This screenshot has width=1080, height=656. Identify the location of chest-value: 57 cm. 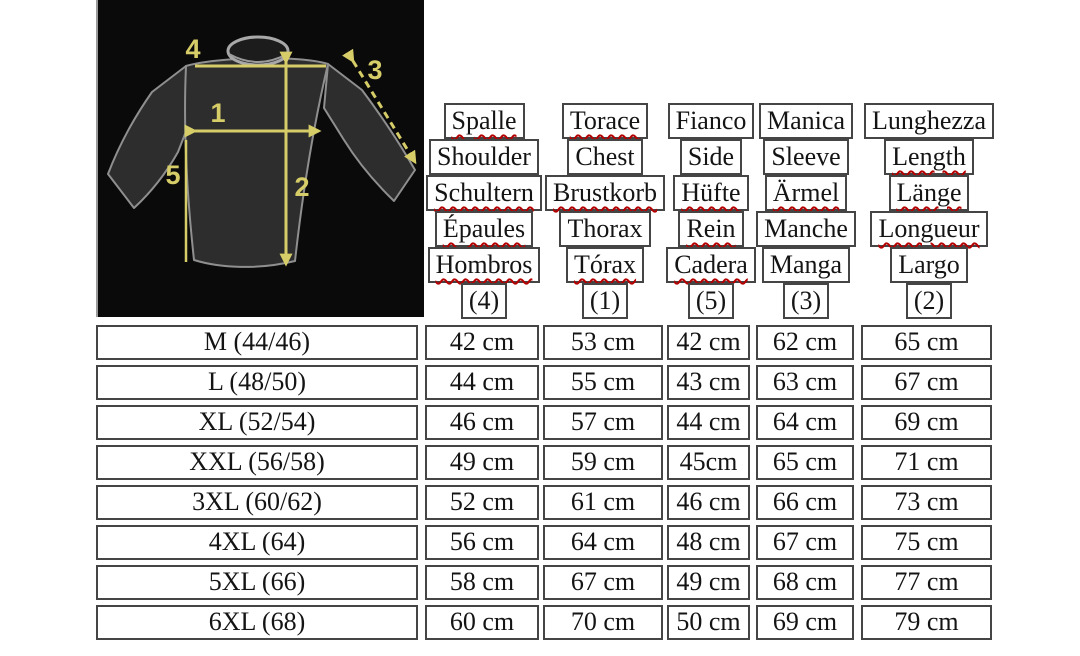
(603, 422).